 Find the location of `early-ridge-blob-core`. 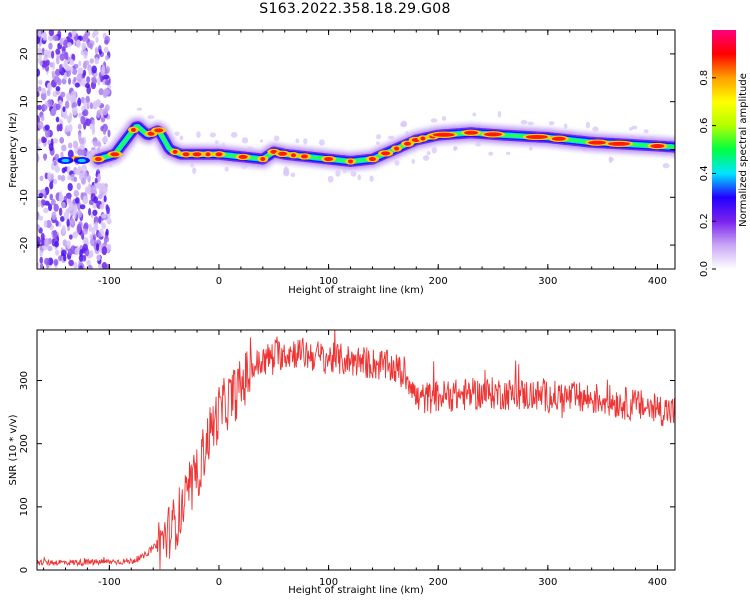

early-ridge-blob-core is located at coordinates (81, 160).